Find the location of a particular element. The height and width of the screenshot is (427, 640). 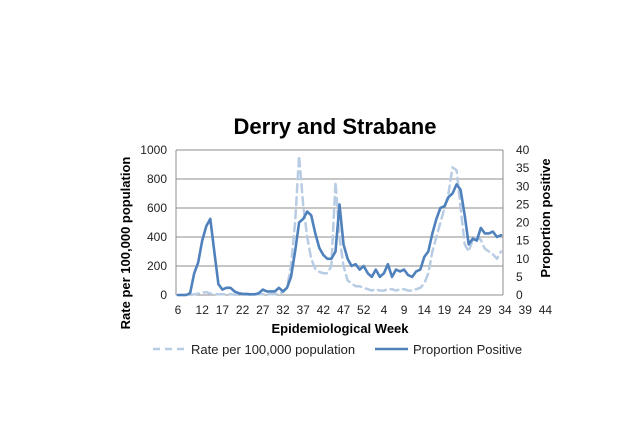

y2-tick-label: 25 is located at coordinates (523, 204).